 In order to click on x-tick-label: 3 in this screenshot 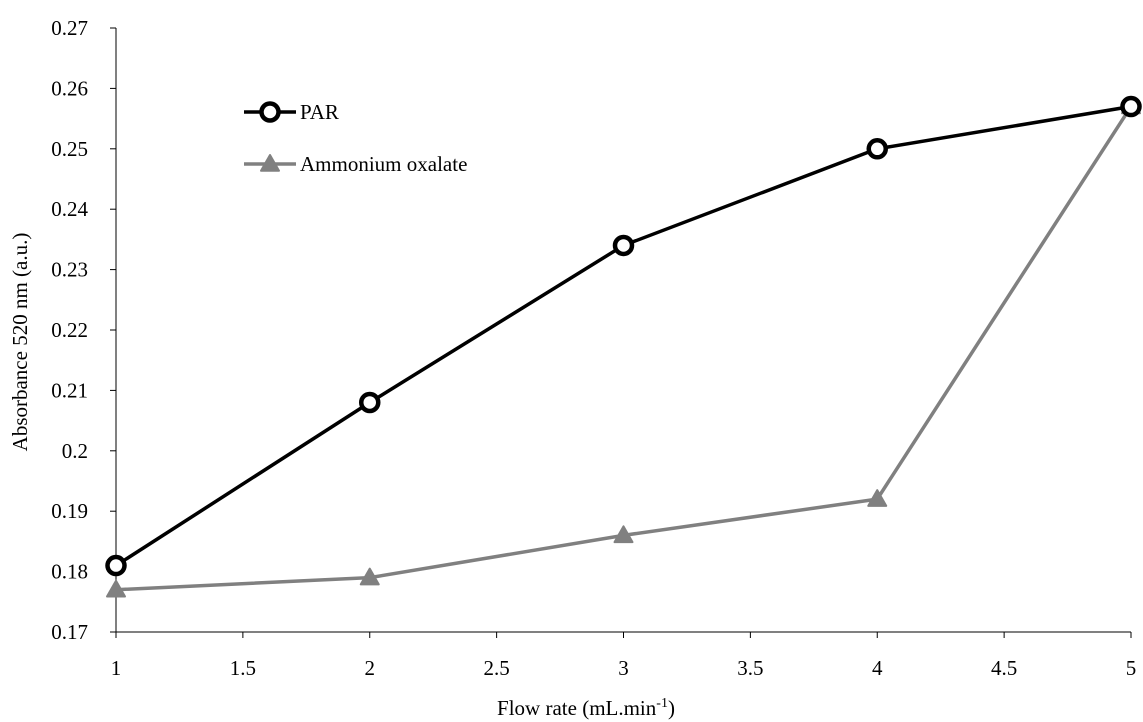, I will do `click(623, 668)`.